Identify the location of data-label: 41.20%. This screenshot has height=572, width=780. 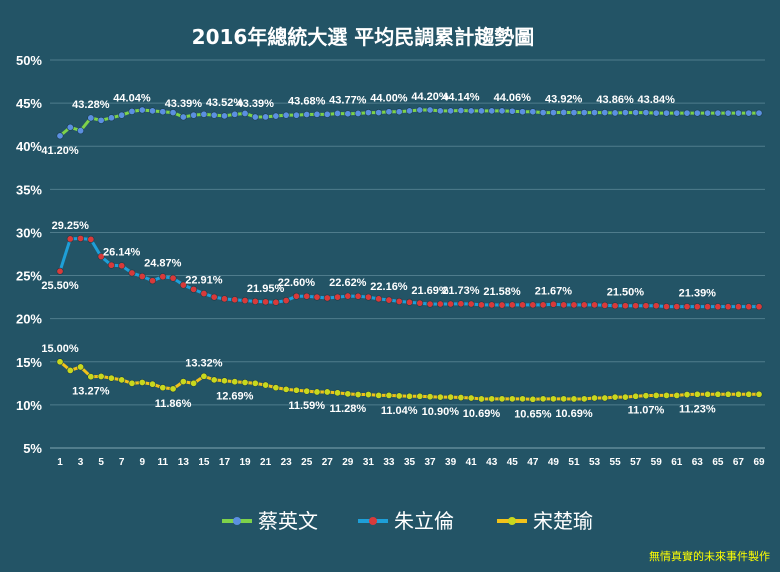
(60, 151).